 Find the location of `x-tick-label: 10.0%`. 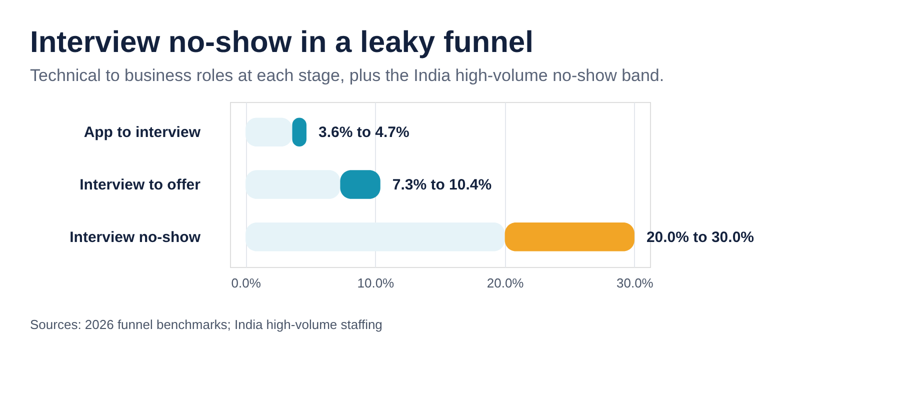

x-tick-label: 10.0% is located at coordinates (376, 283).